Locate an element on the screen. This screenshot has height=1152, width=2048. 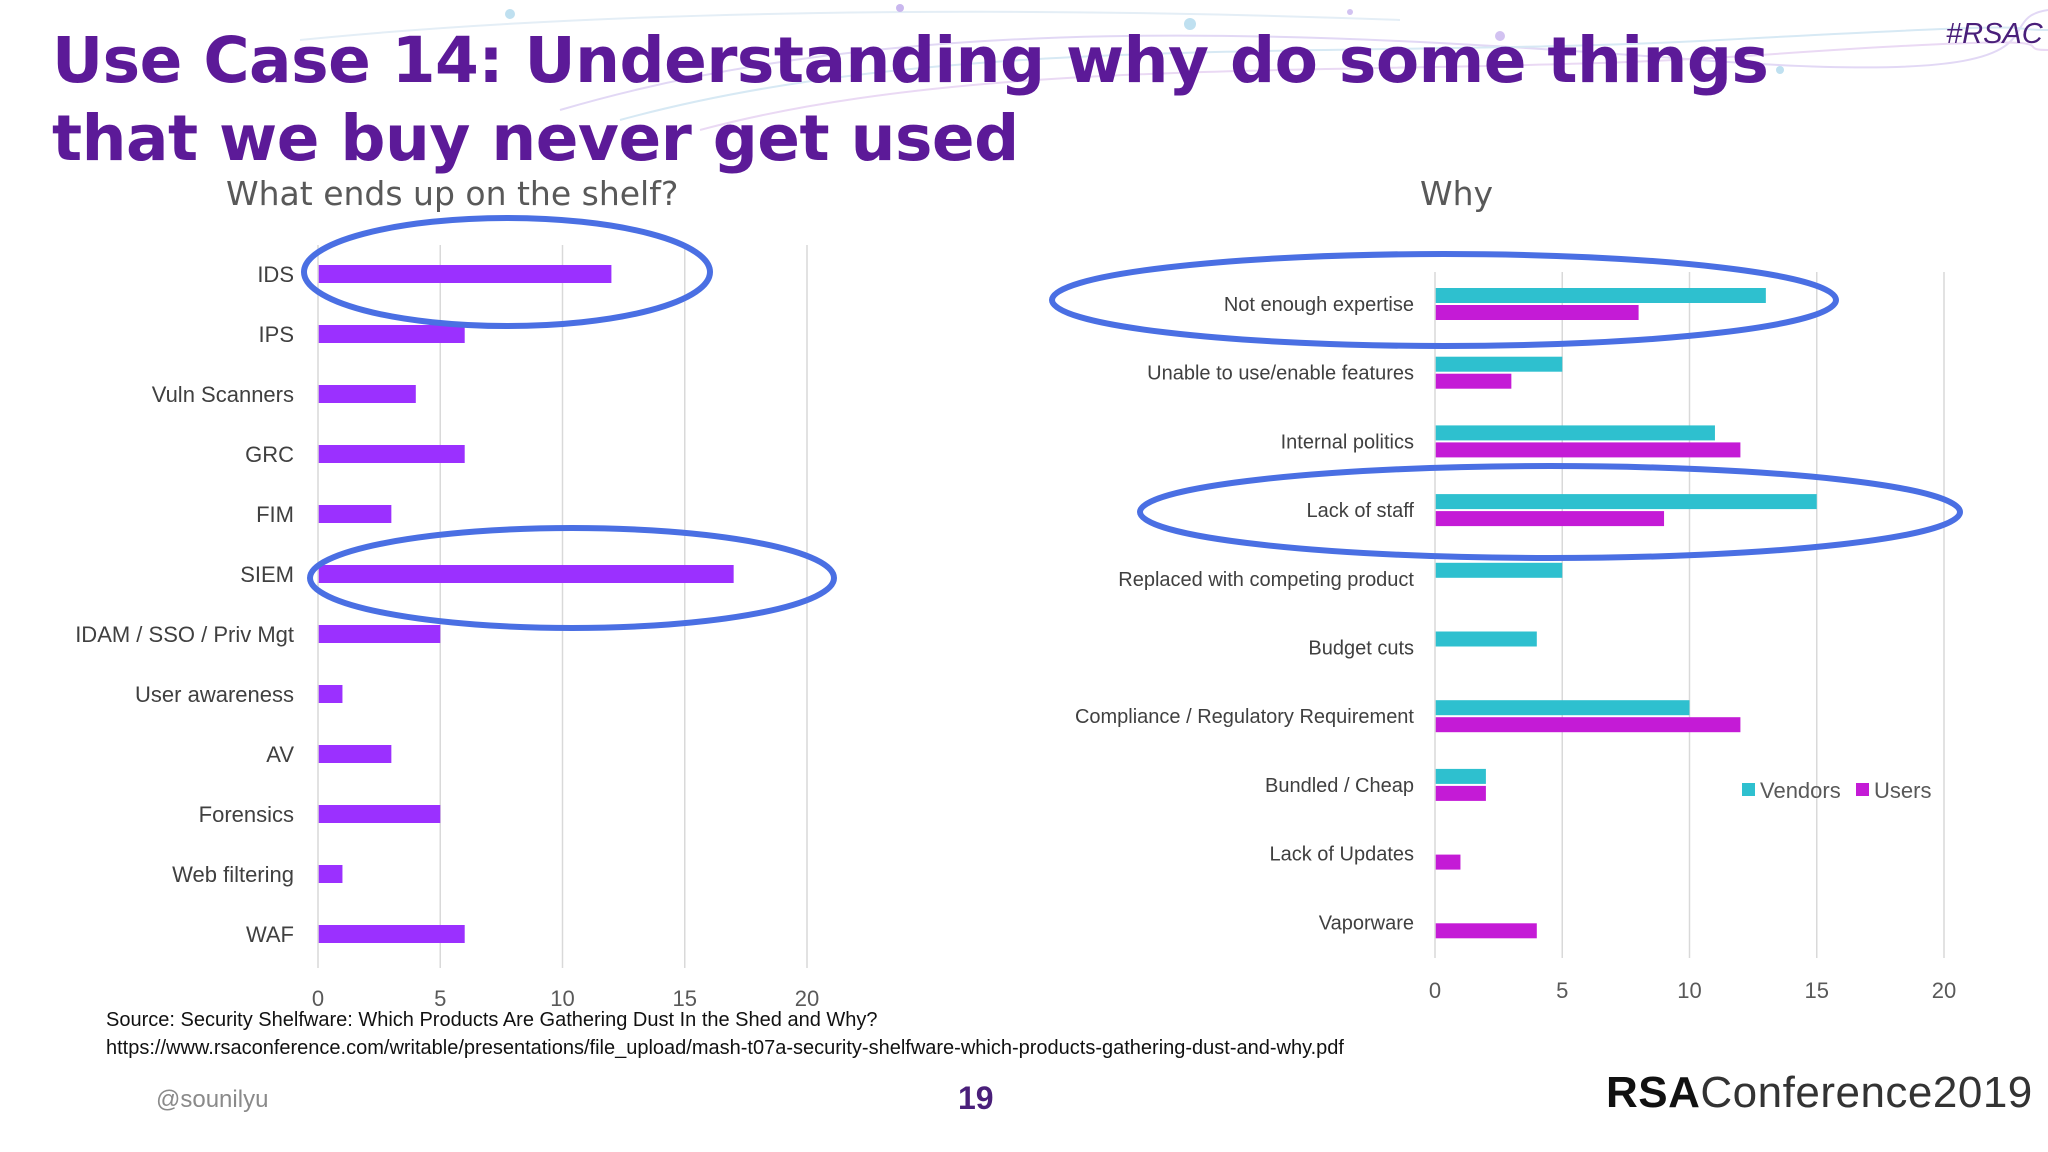
decorative-swirl is located at coordinates (1173, 67).